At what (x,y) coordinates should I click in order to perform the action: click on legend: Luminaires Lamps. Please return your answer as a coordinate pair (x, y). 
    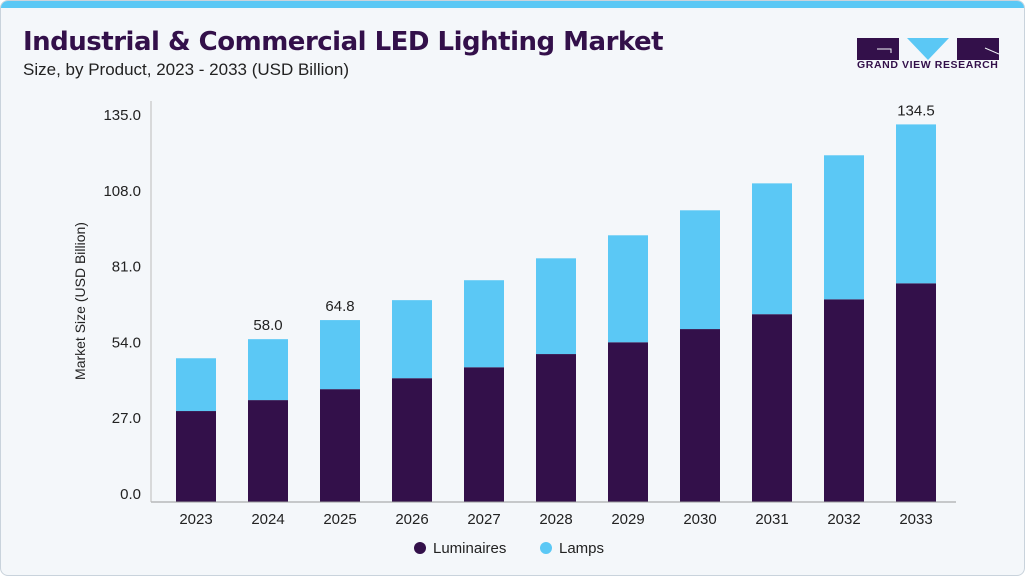
    Looking at the image, I should click on (509, 548).